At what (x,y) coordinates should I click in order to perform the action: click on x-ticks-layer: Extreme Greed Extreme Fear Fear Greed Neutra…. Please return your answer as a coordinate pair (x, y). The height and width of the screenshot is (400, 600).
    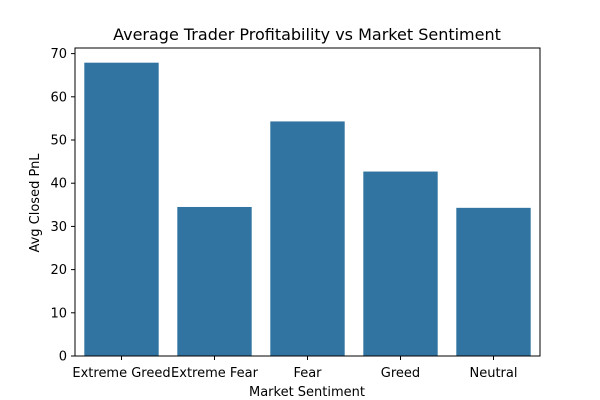
    Looking at the image, I should click on (294, 368).